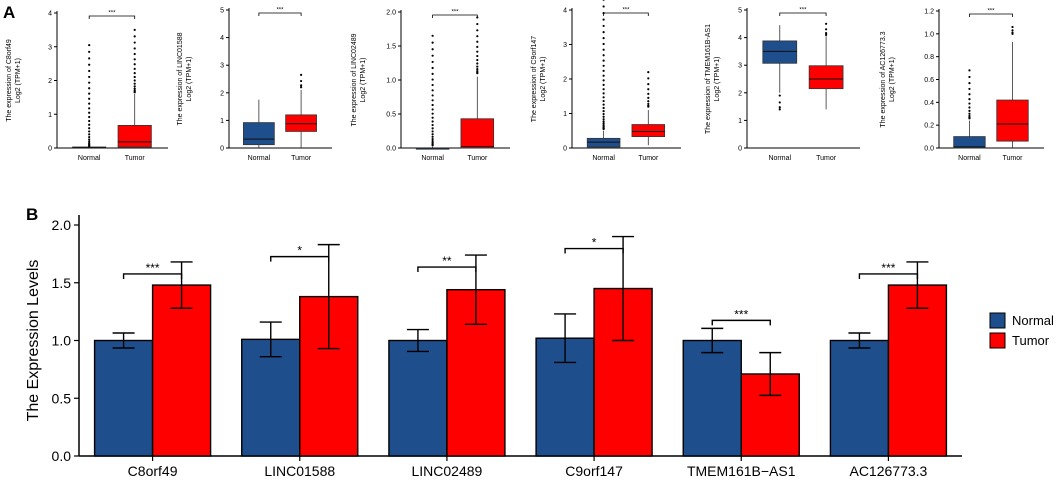  Describe the element at coordinates (741, 471) in the screenshot. I see `x-tick-label: TMEM161B−AS1` at that location.